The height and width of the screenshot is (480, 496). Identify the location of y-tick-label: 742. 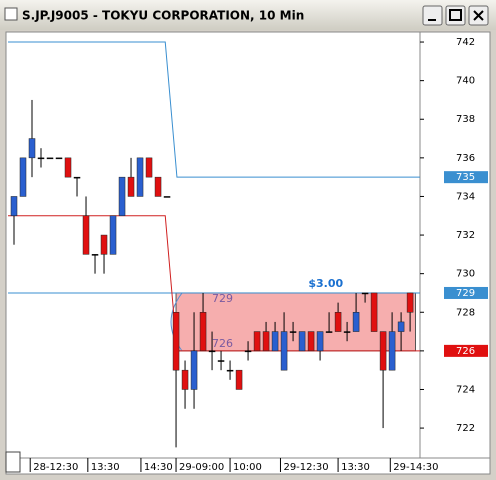
(465, 42).